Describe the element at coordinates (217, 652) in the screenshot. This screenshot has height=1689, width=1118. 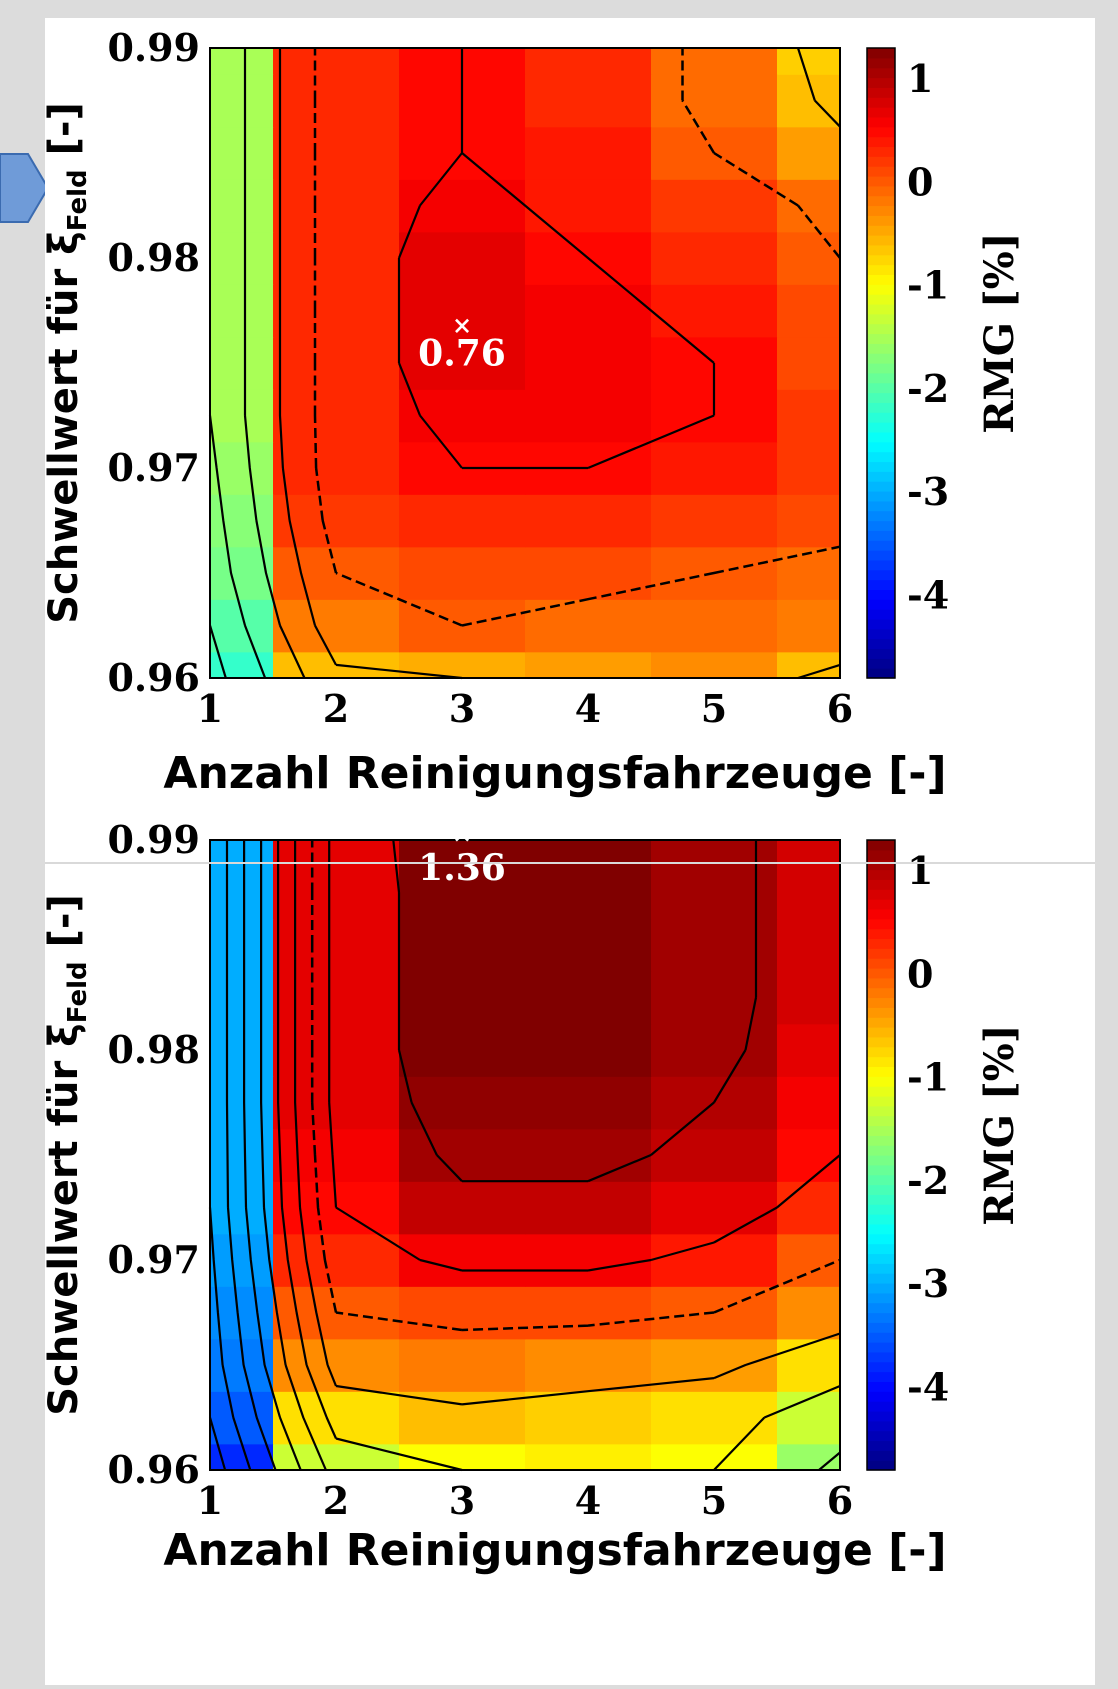
I see `contour-line` at that location.